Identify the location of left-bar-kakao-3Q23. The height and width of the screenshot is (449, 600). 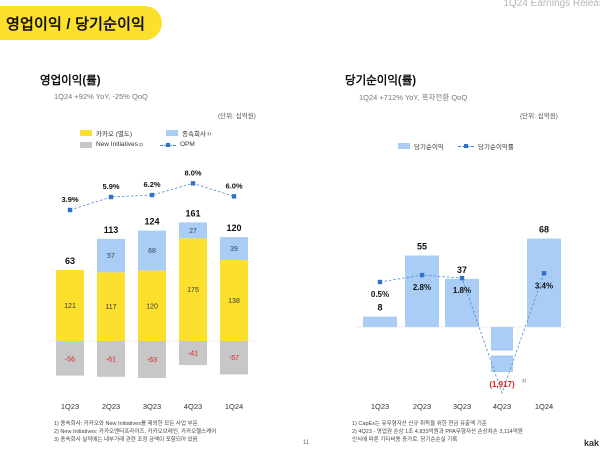
(152, 305).